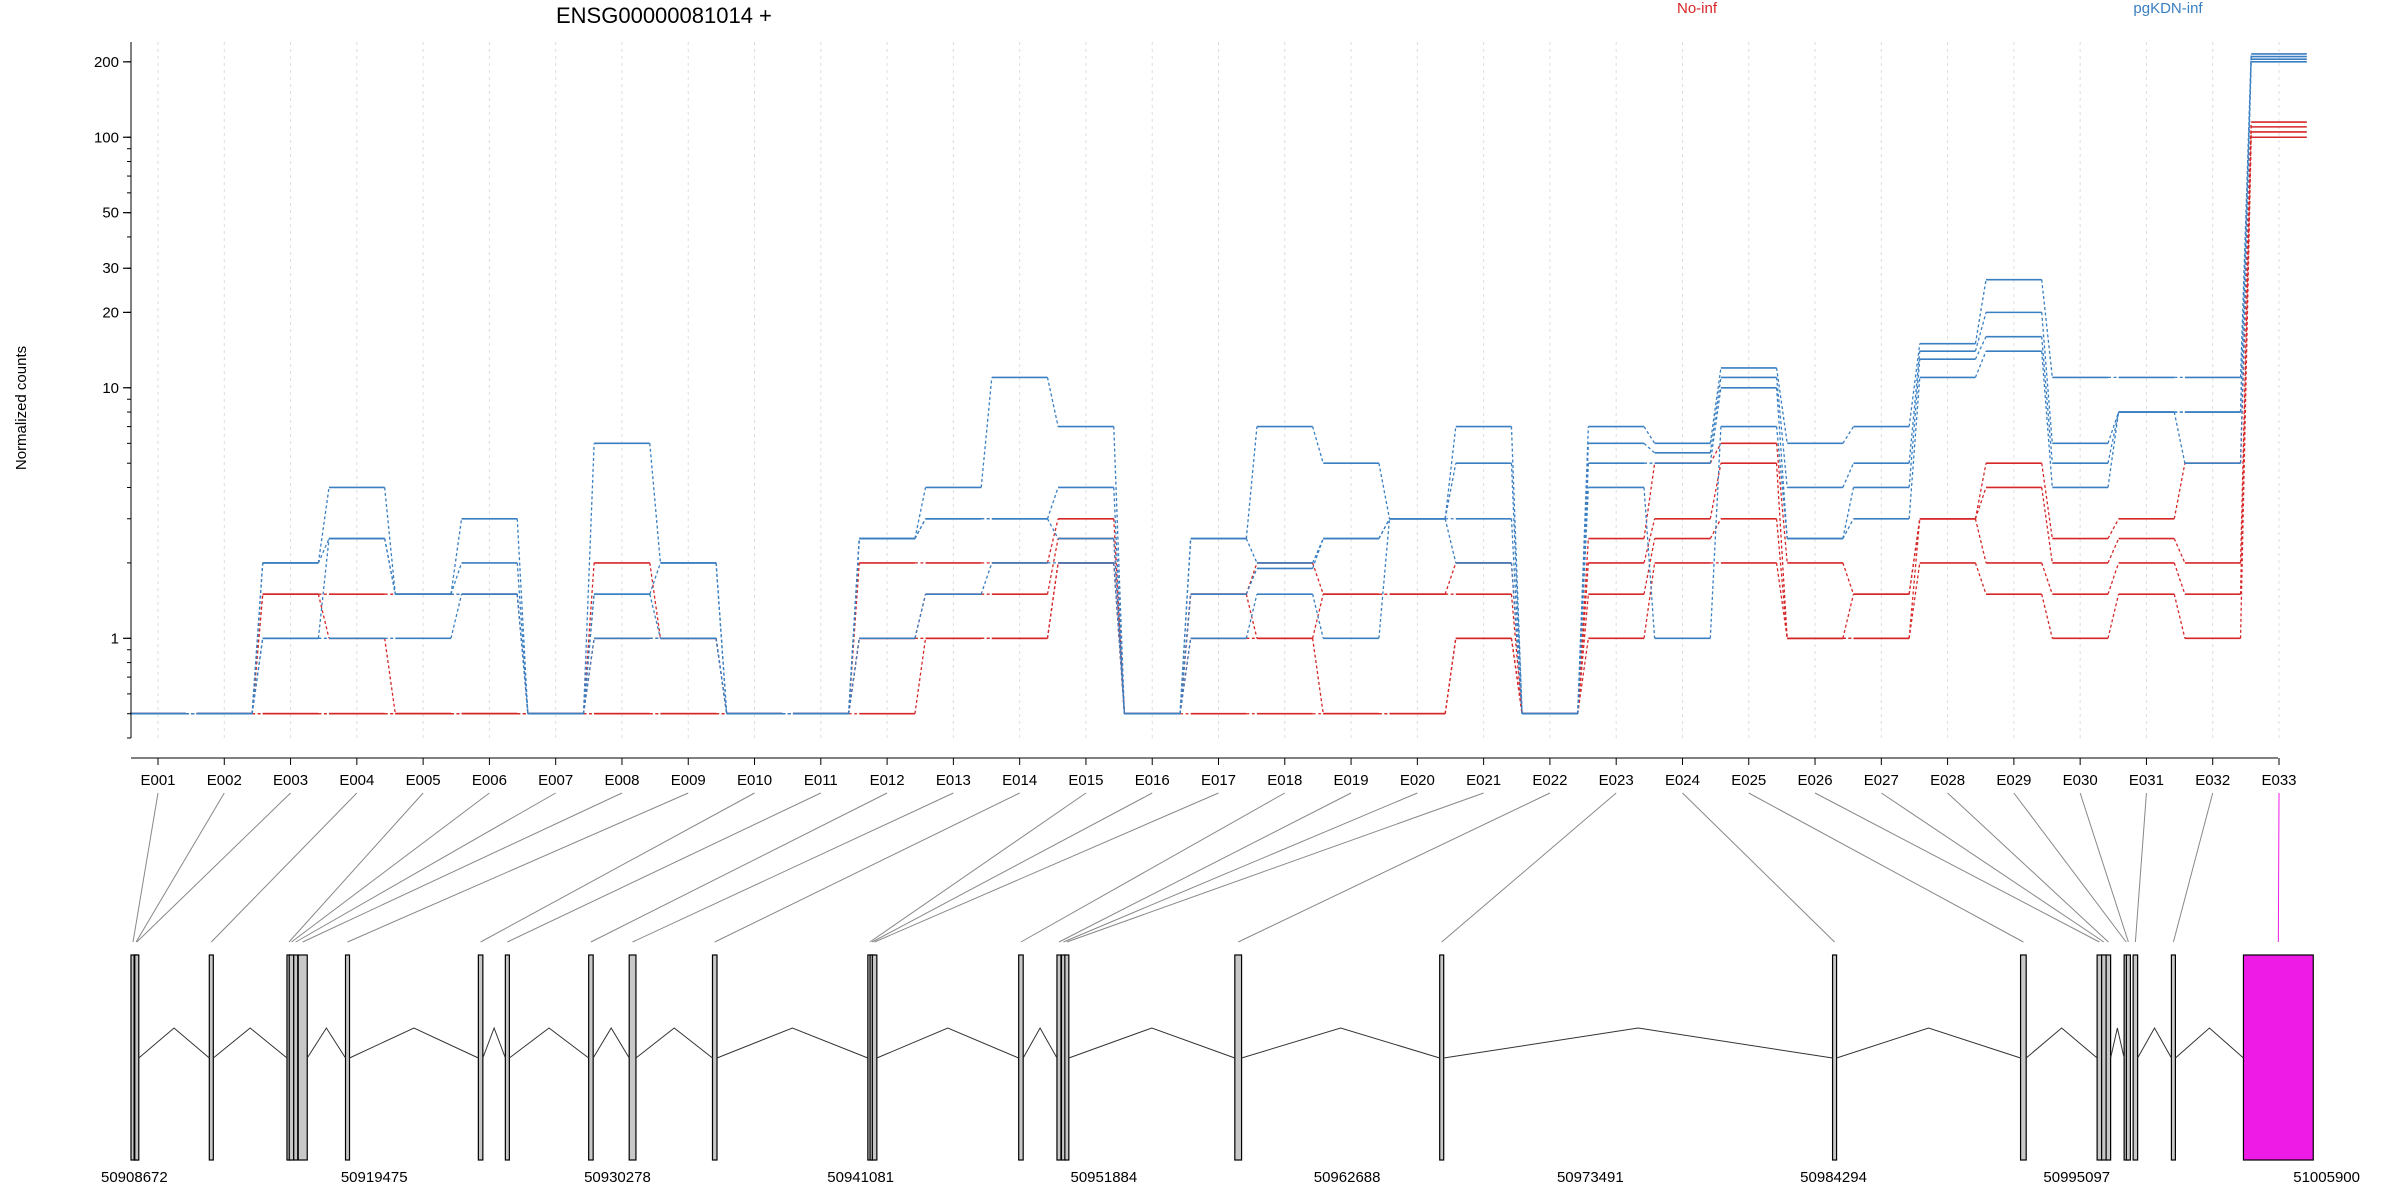 The image size is (2400, 1200). What do you see at coordinates (1351, 780) in the screenshot?
I see `x-tick-label: E019` at bounding box center [1351, 780].